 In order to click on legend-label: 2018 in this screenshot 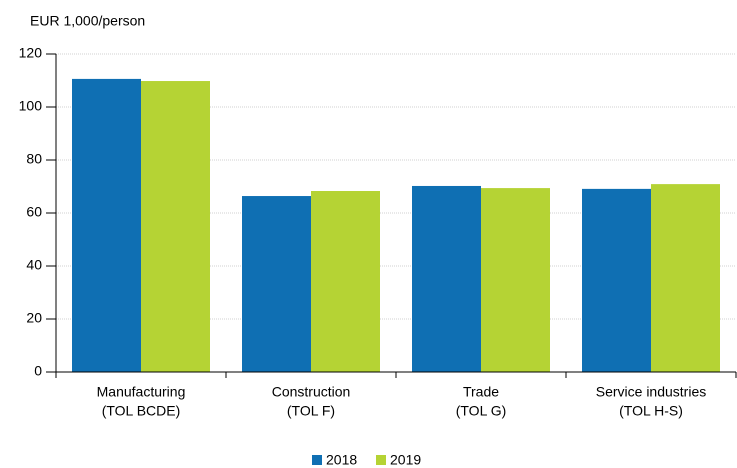, I will do `click(341, 460)`.